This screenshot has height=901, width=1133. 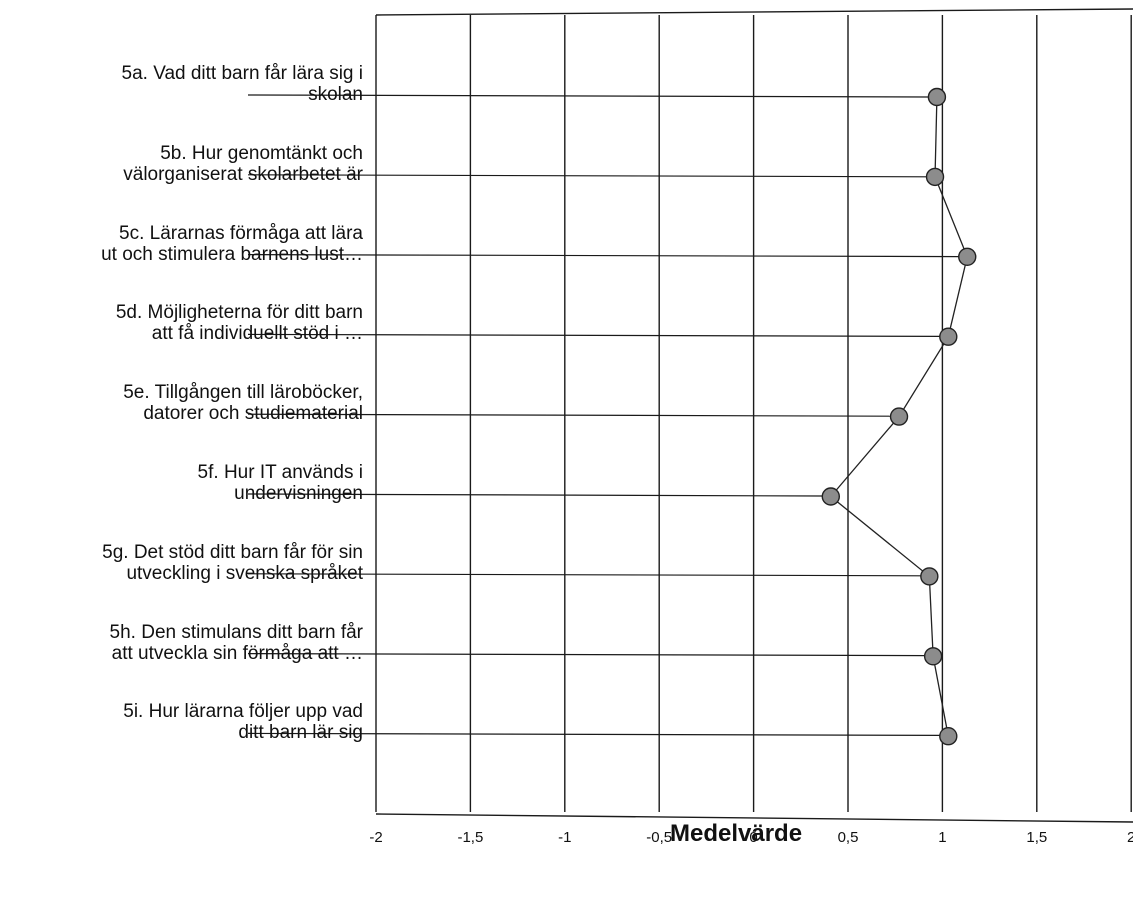 I want to click on x-tick-label-6: 1, so click(x=942, y=837).